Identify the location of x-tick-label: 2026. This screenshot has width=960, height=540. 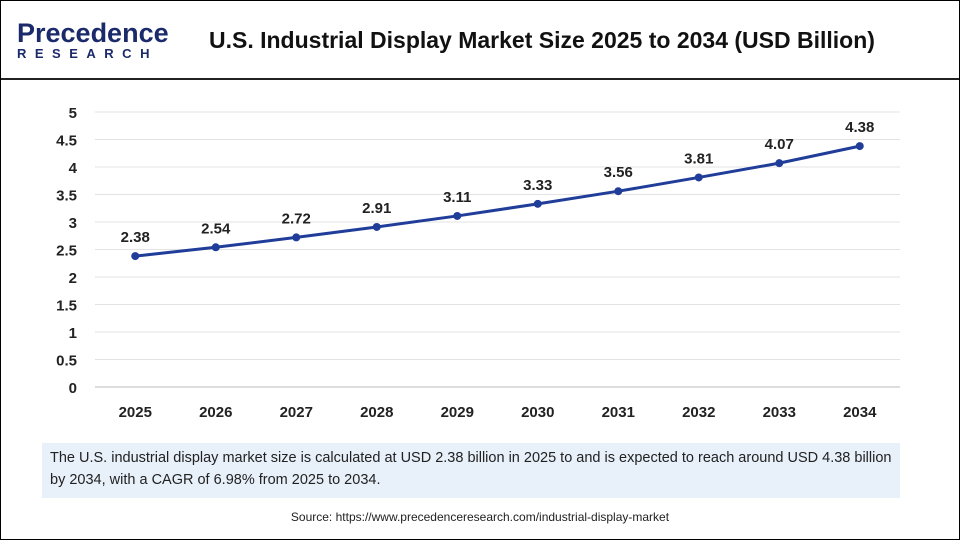
(215, 412).